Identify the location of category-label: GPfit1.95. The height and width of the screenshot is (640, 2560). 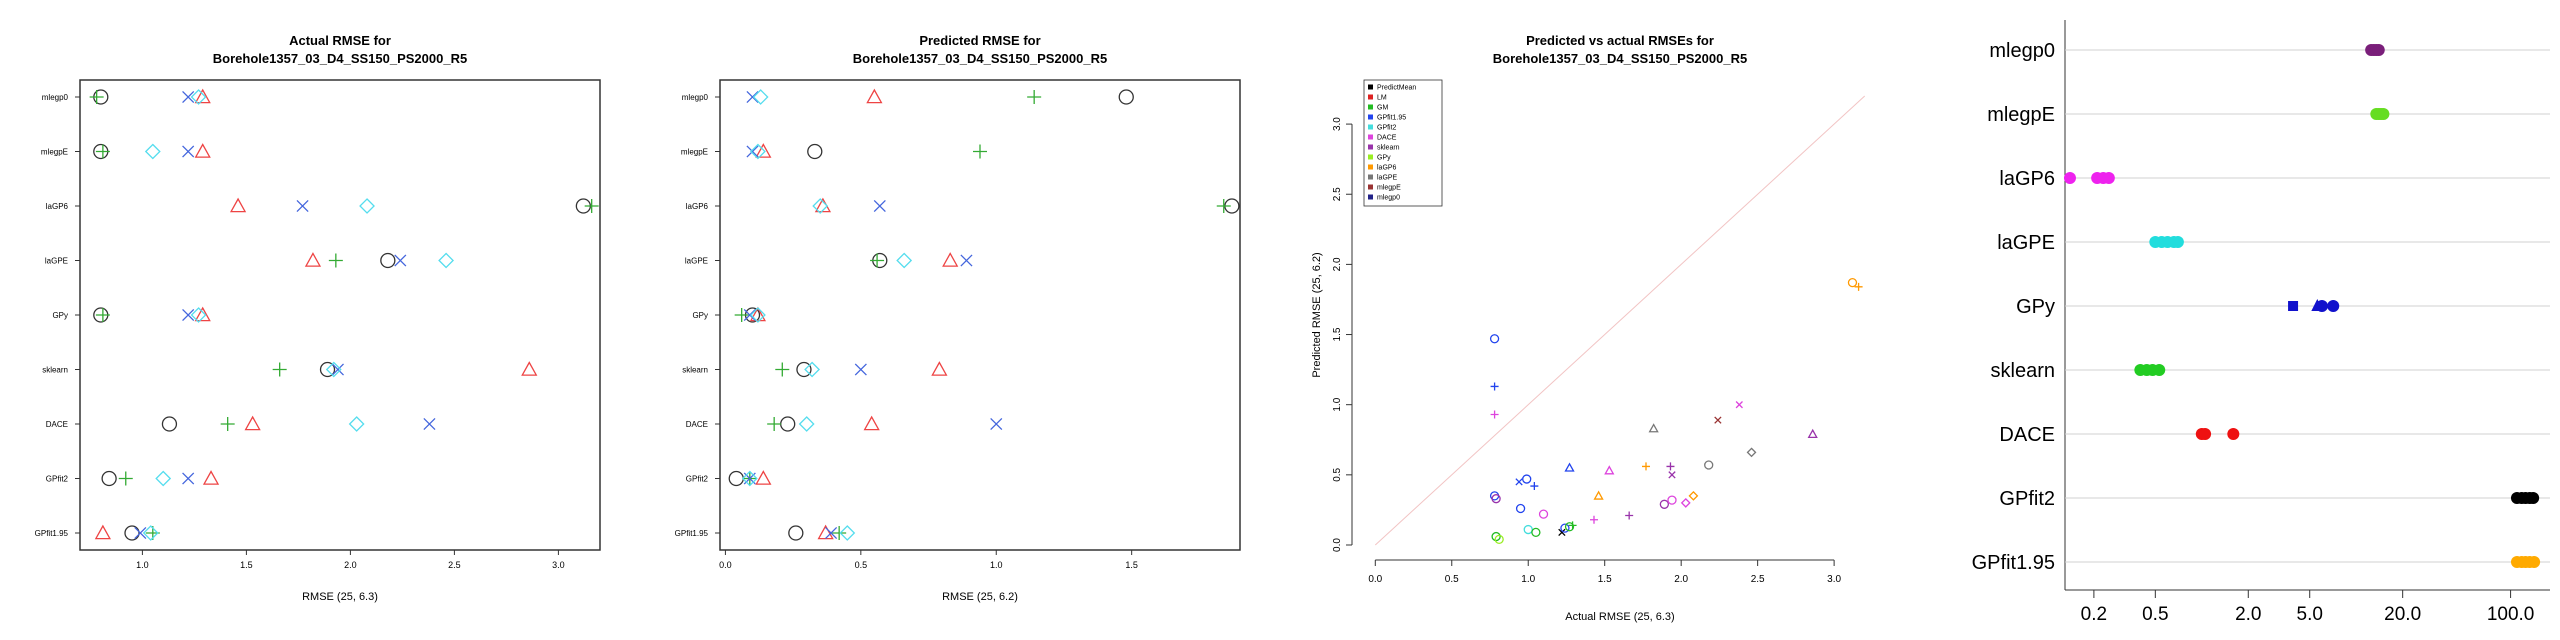
(52, 533).